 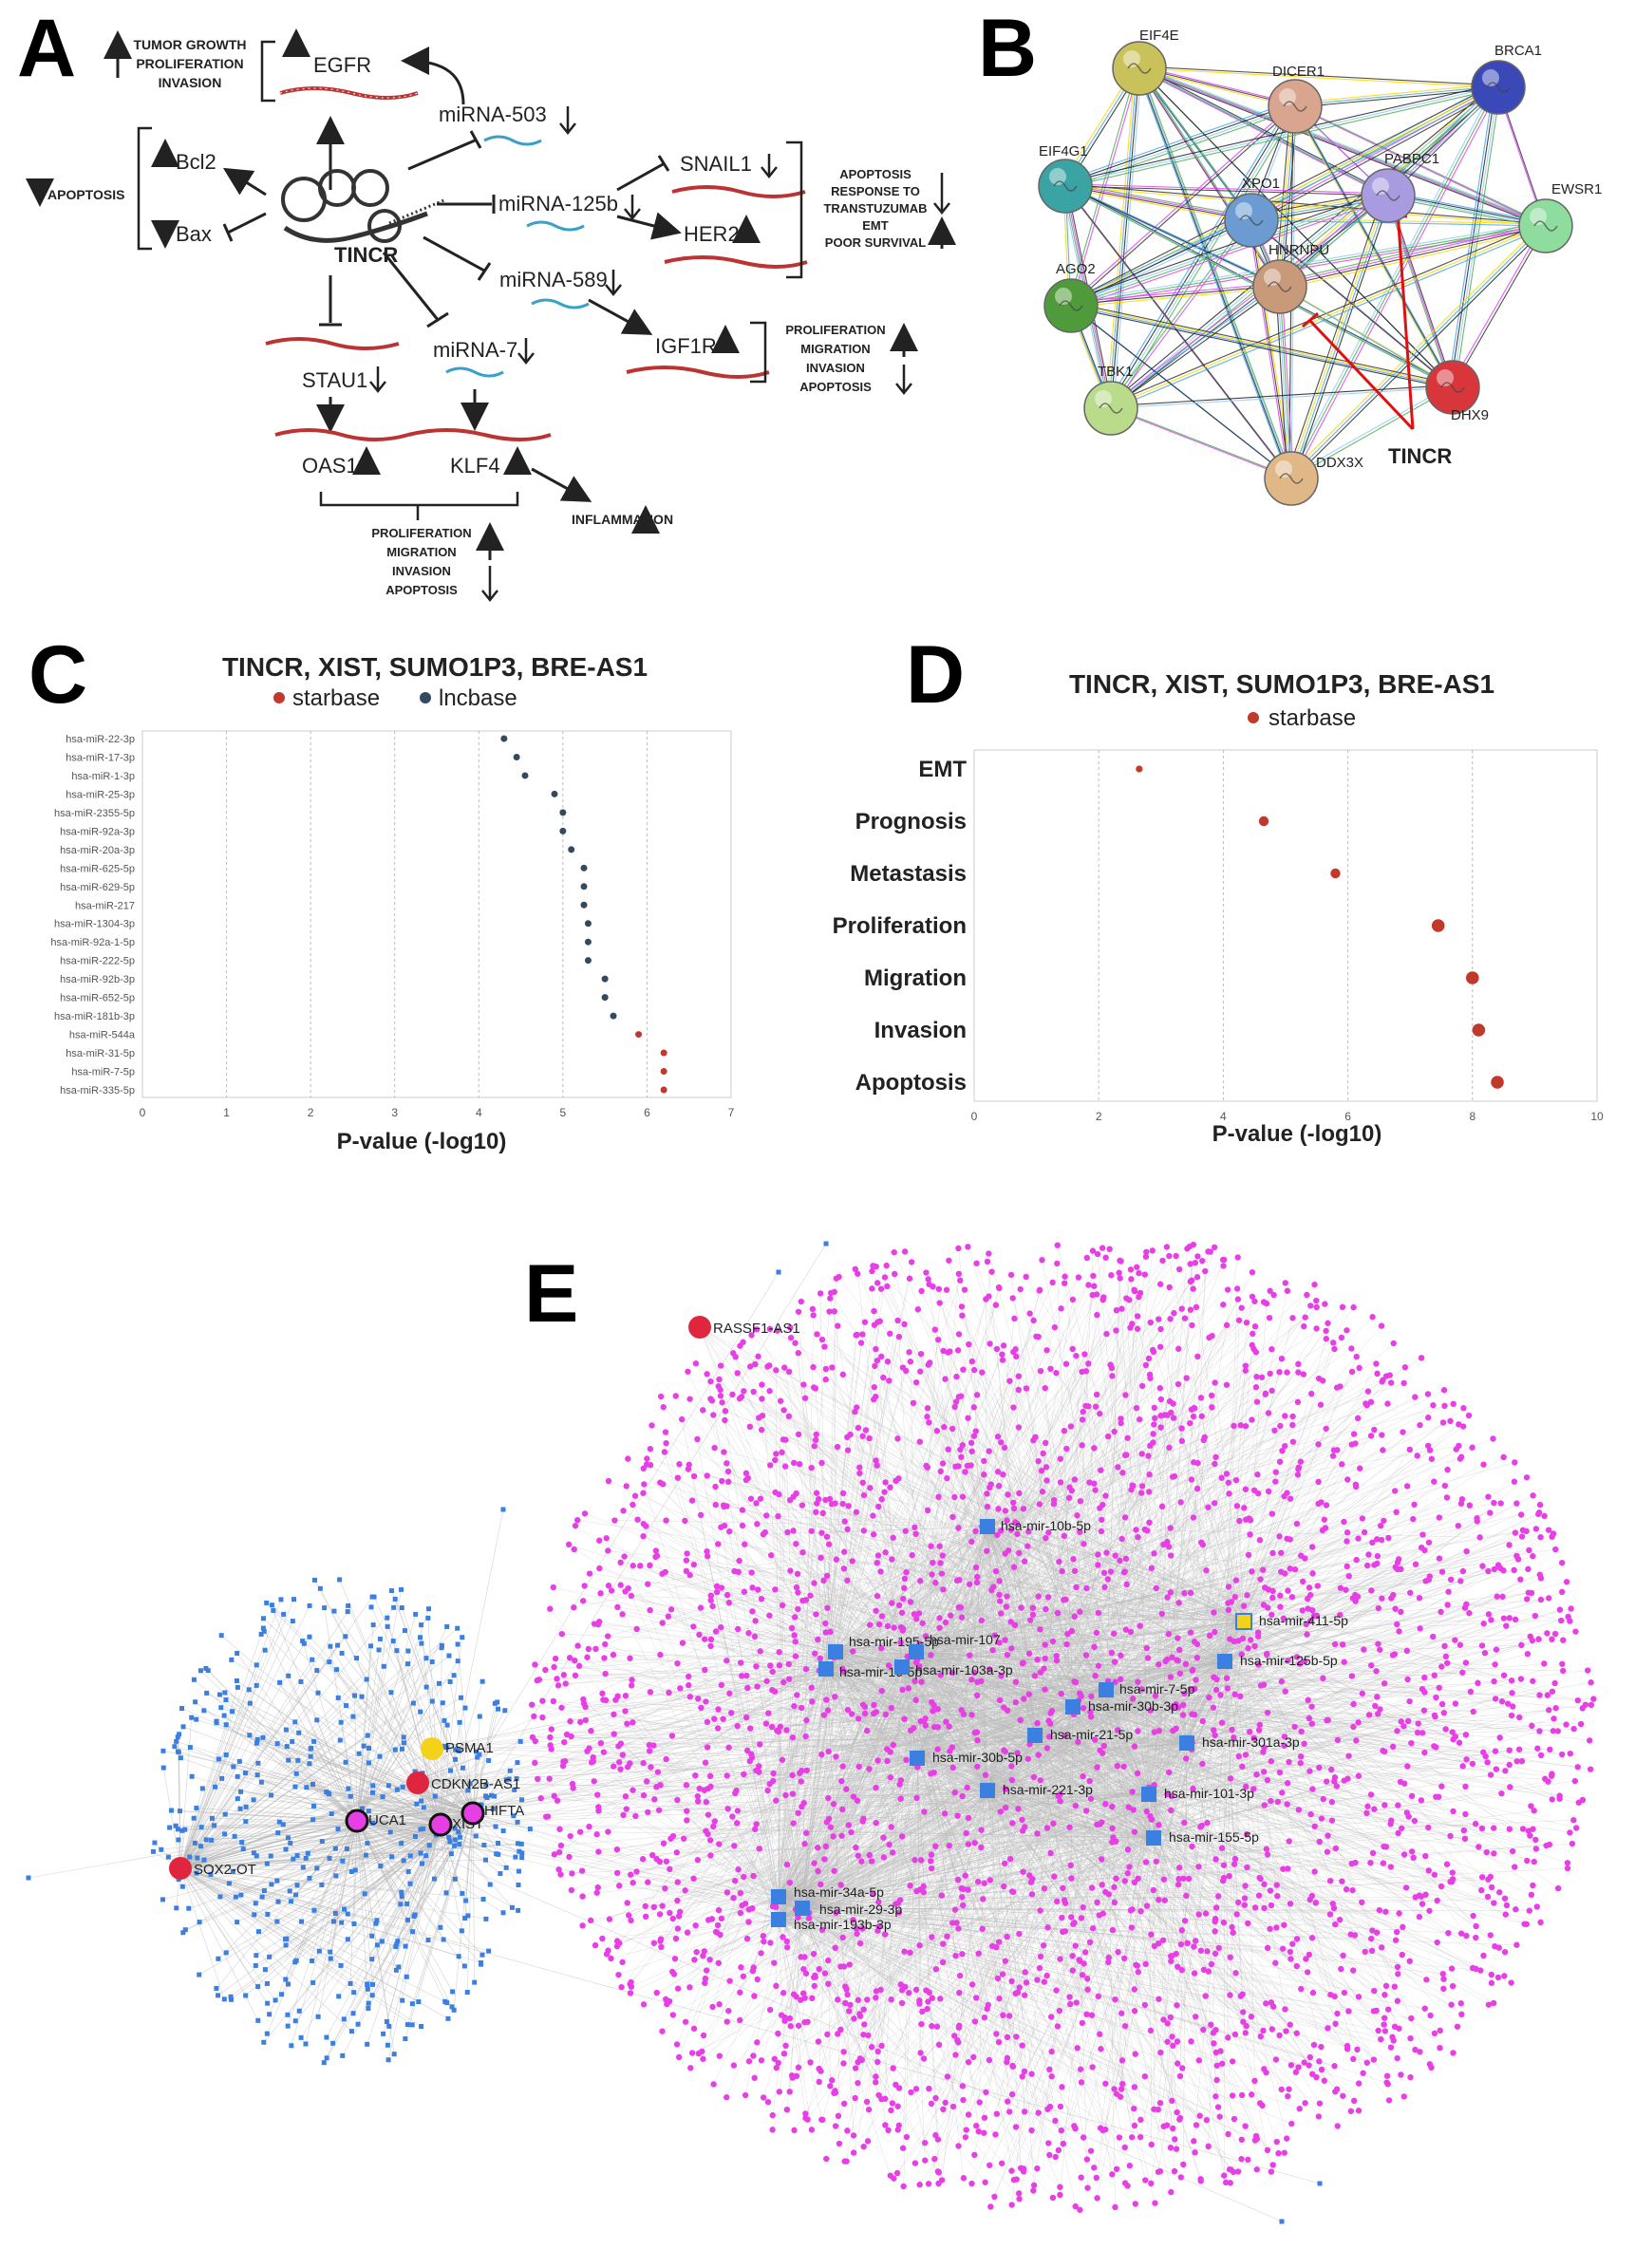 I want to click on panel-b-letter: B, so click(x=1007, y=48).